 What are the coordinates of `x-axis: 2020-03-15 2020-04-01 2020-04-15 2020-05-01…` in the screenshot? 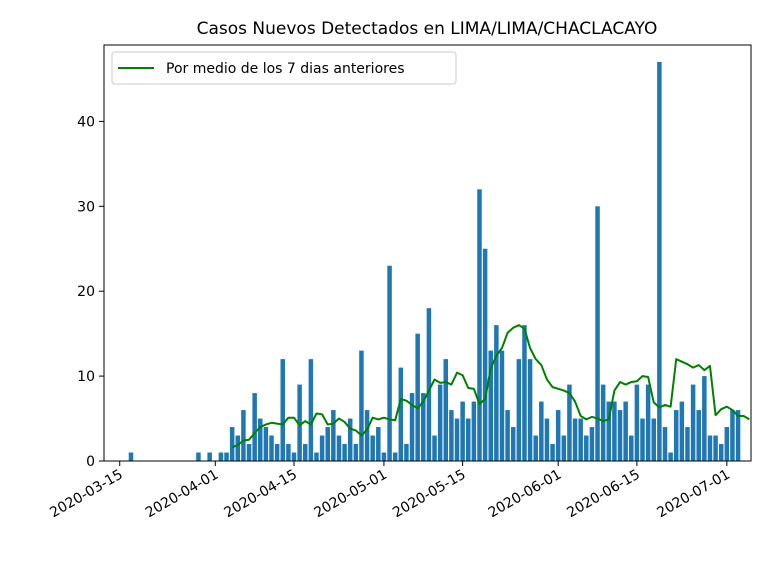 It's located at (390, 491).